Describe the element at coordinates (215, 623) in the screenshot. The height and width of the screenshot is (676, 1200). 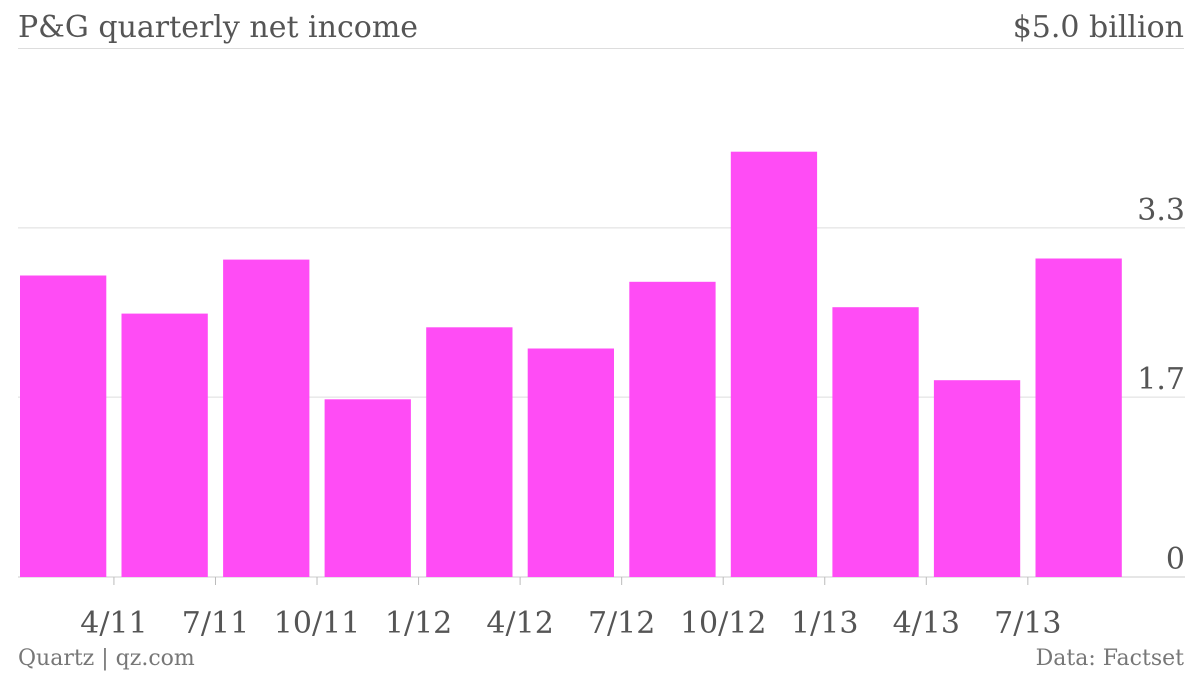
I see `x-tick-label: 7/11` at that location.